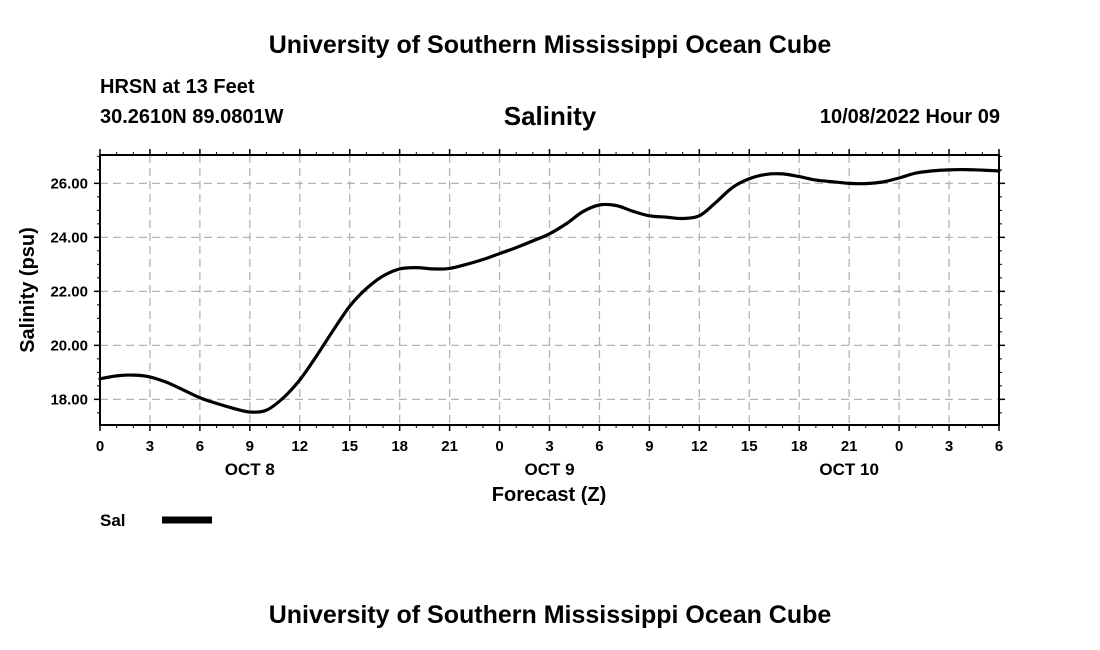  I want to click on station-label: HRSN at 13 Feet, so click(177, 87).